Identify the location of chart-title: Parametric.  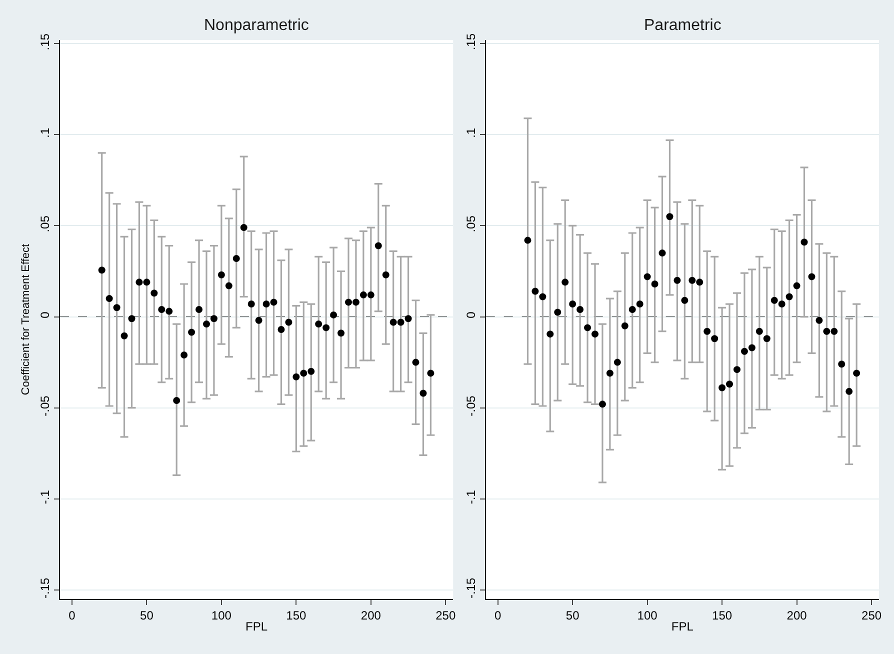
(683, 25).